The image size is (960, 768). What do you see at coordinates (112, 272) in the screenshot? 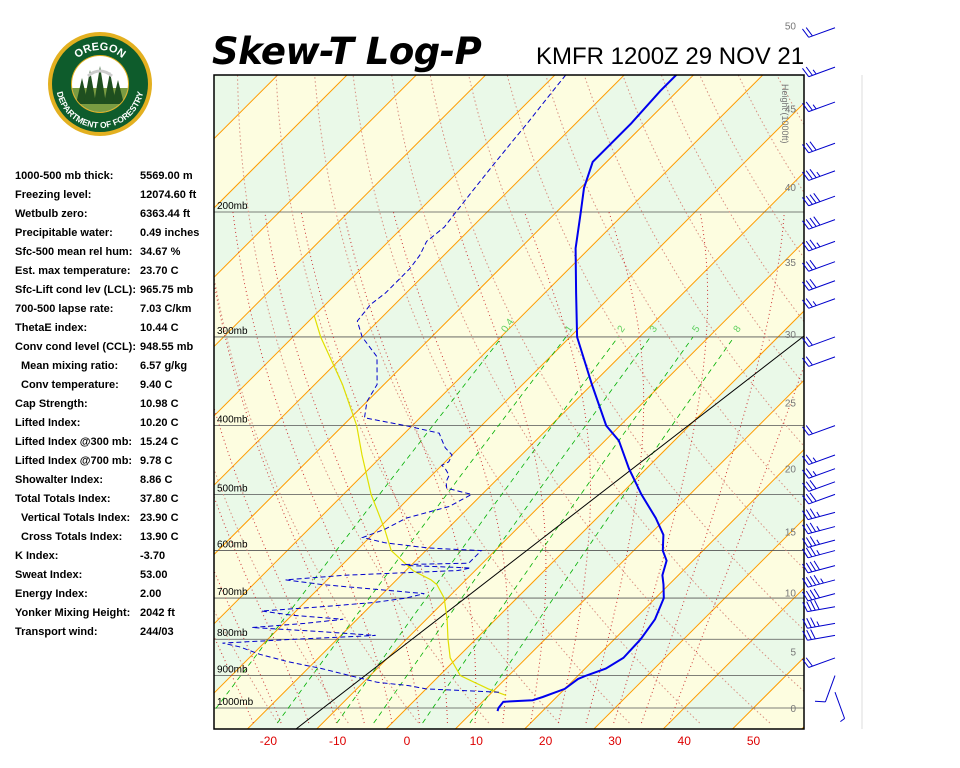
I see `index-row: Est. max temperature: 23.70 C` at bounding box center [112, 272].